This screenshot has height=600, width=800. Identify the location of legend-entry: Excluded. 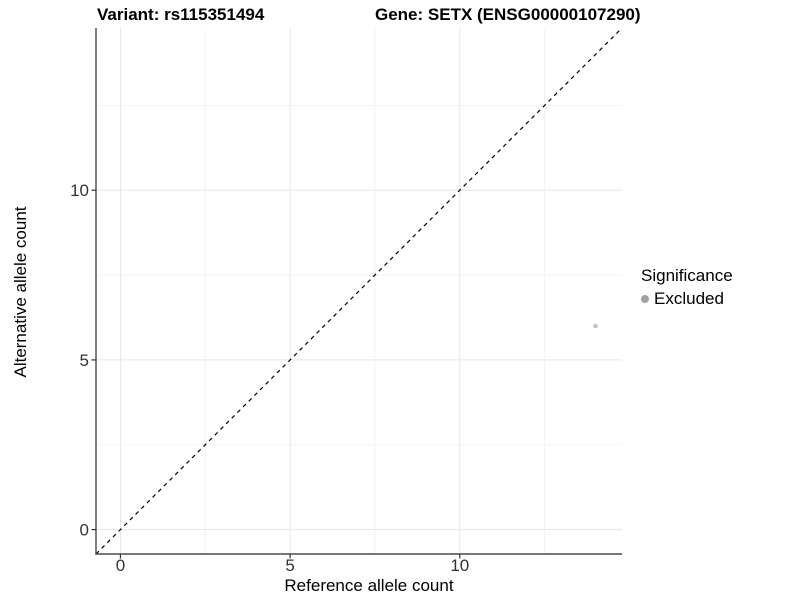
(687, 299).